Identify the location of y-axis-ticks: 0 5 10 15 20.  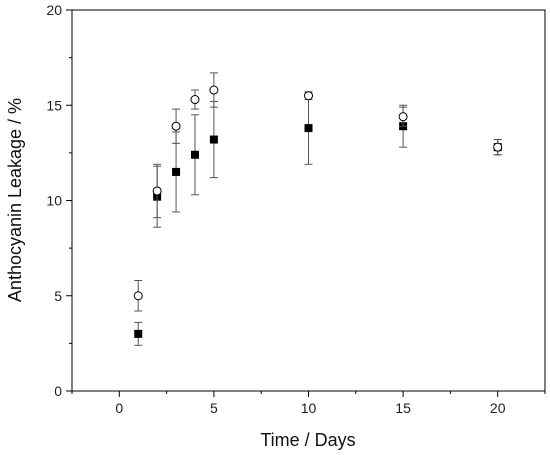
(59, 200).